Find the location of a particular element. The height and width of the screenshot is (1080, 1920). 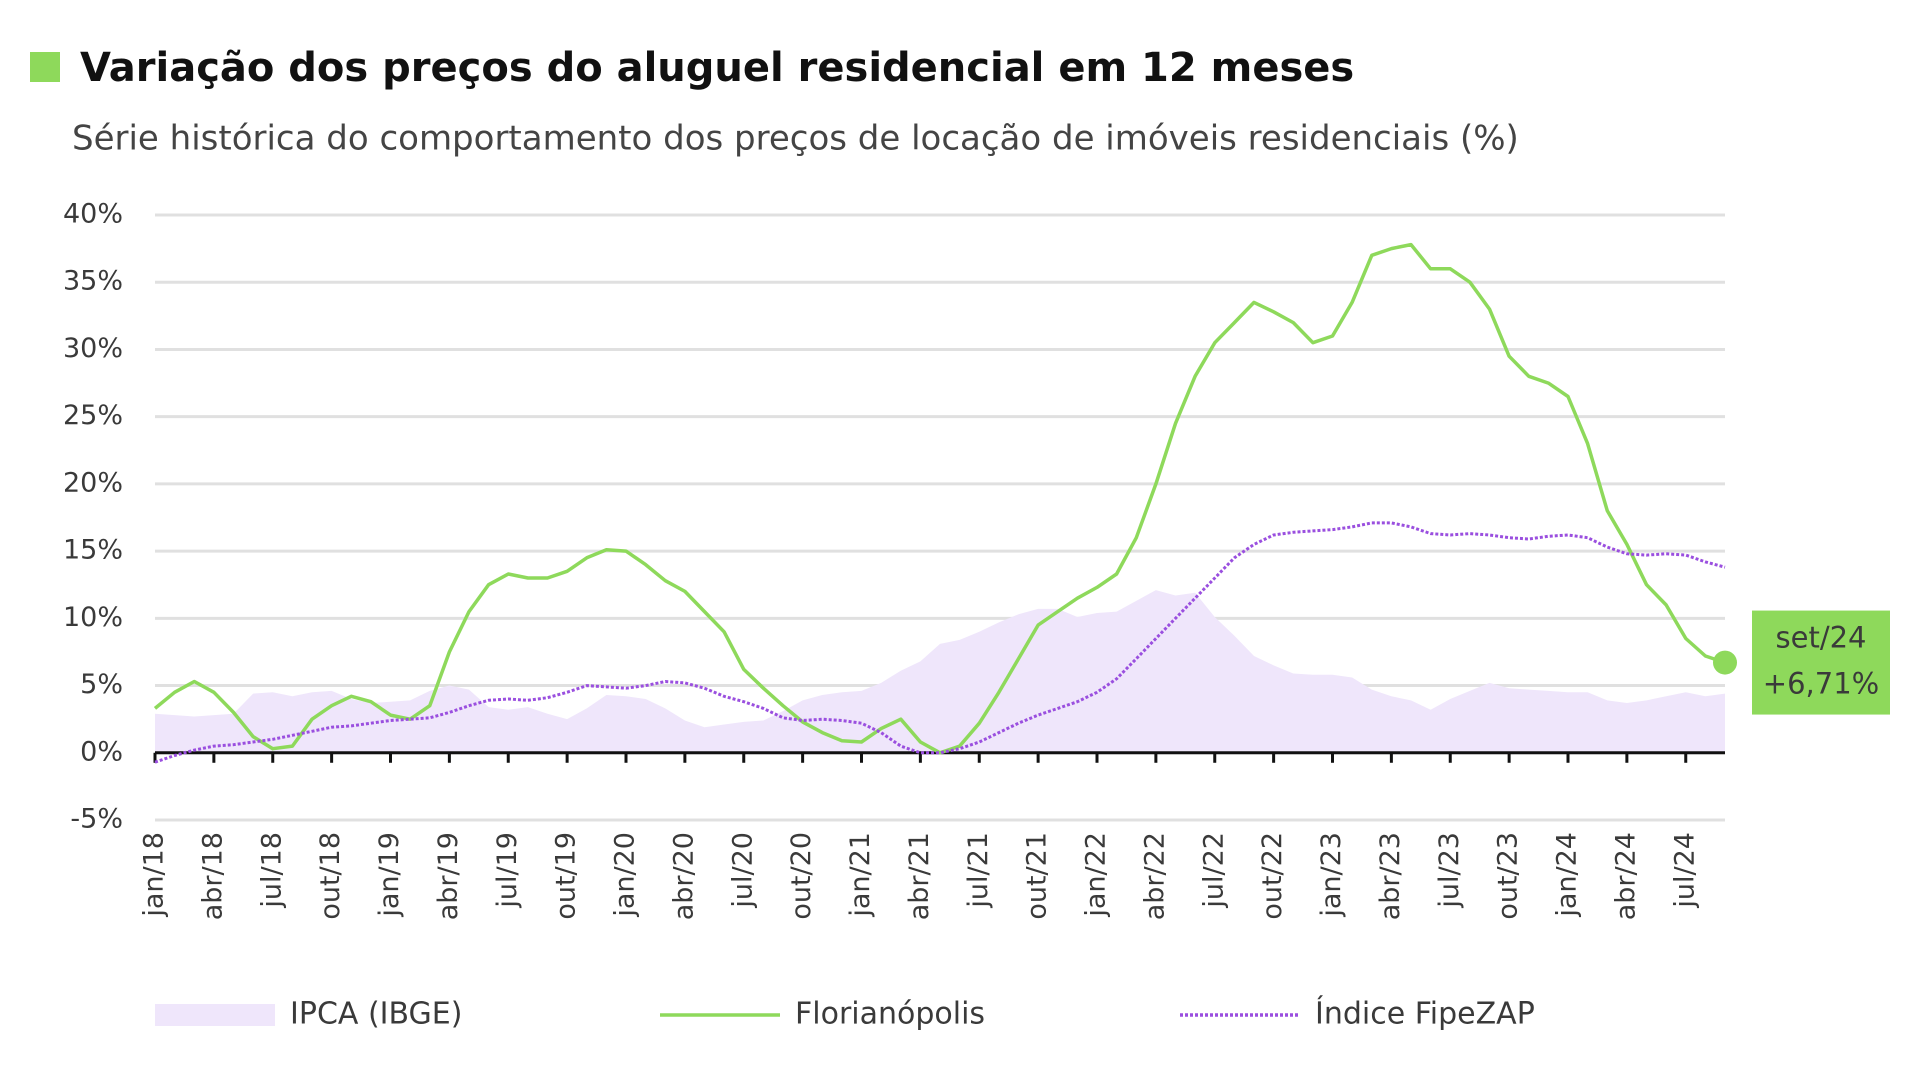

legend-label: IPCA (IBGE) is located at coordinates (376, 1014).